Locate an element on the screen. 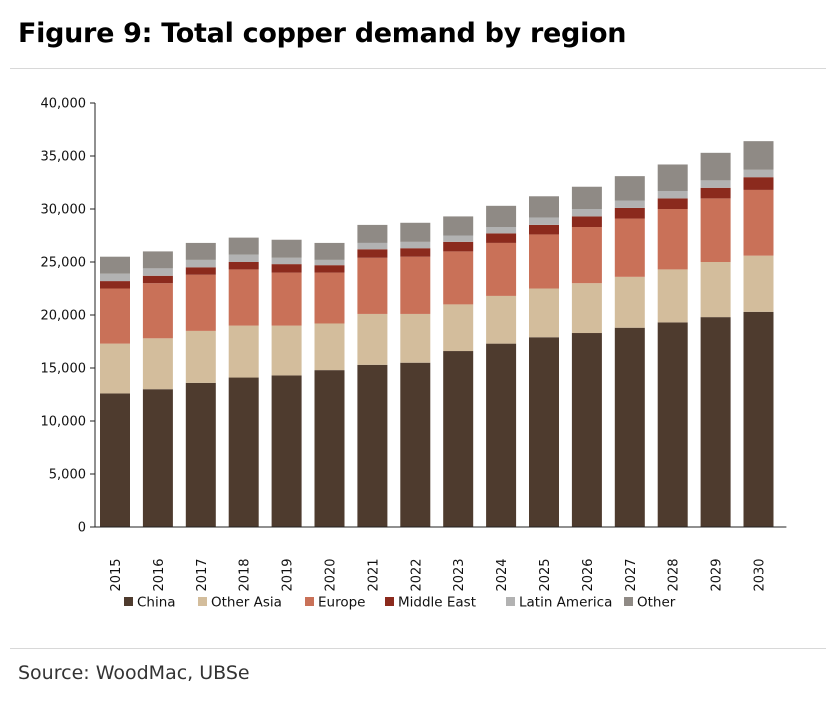 This screenshot has width=830, height=702. bar-stack-2016 is located at coordinates (157, 389).